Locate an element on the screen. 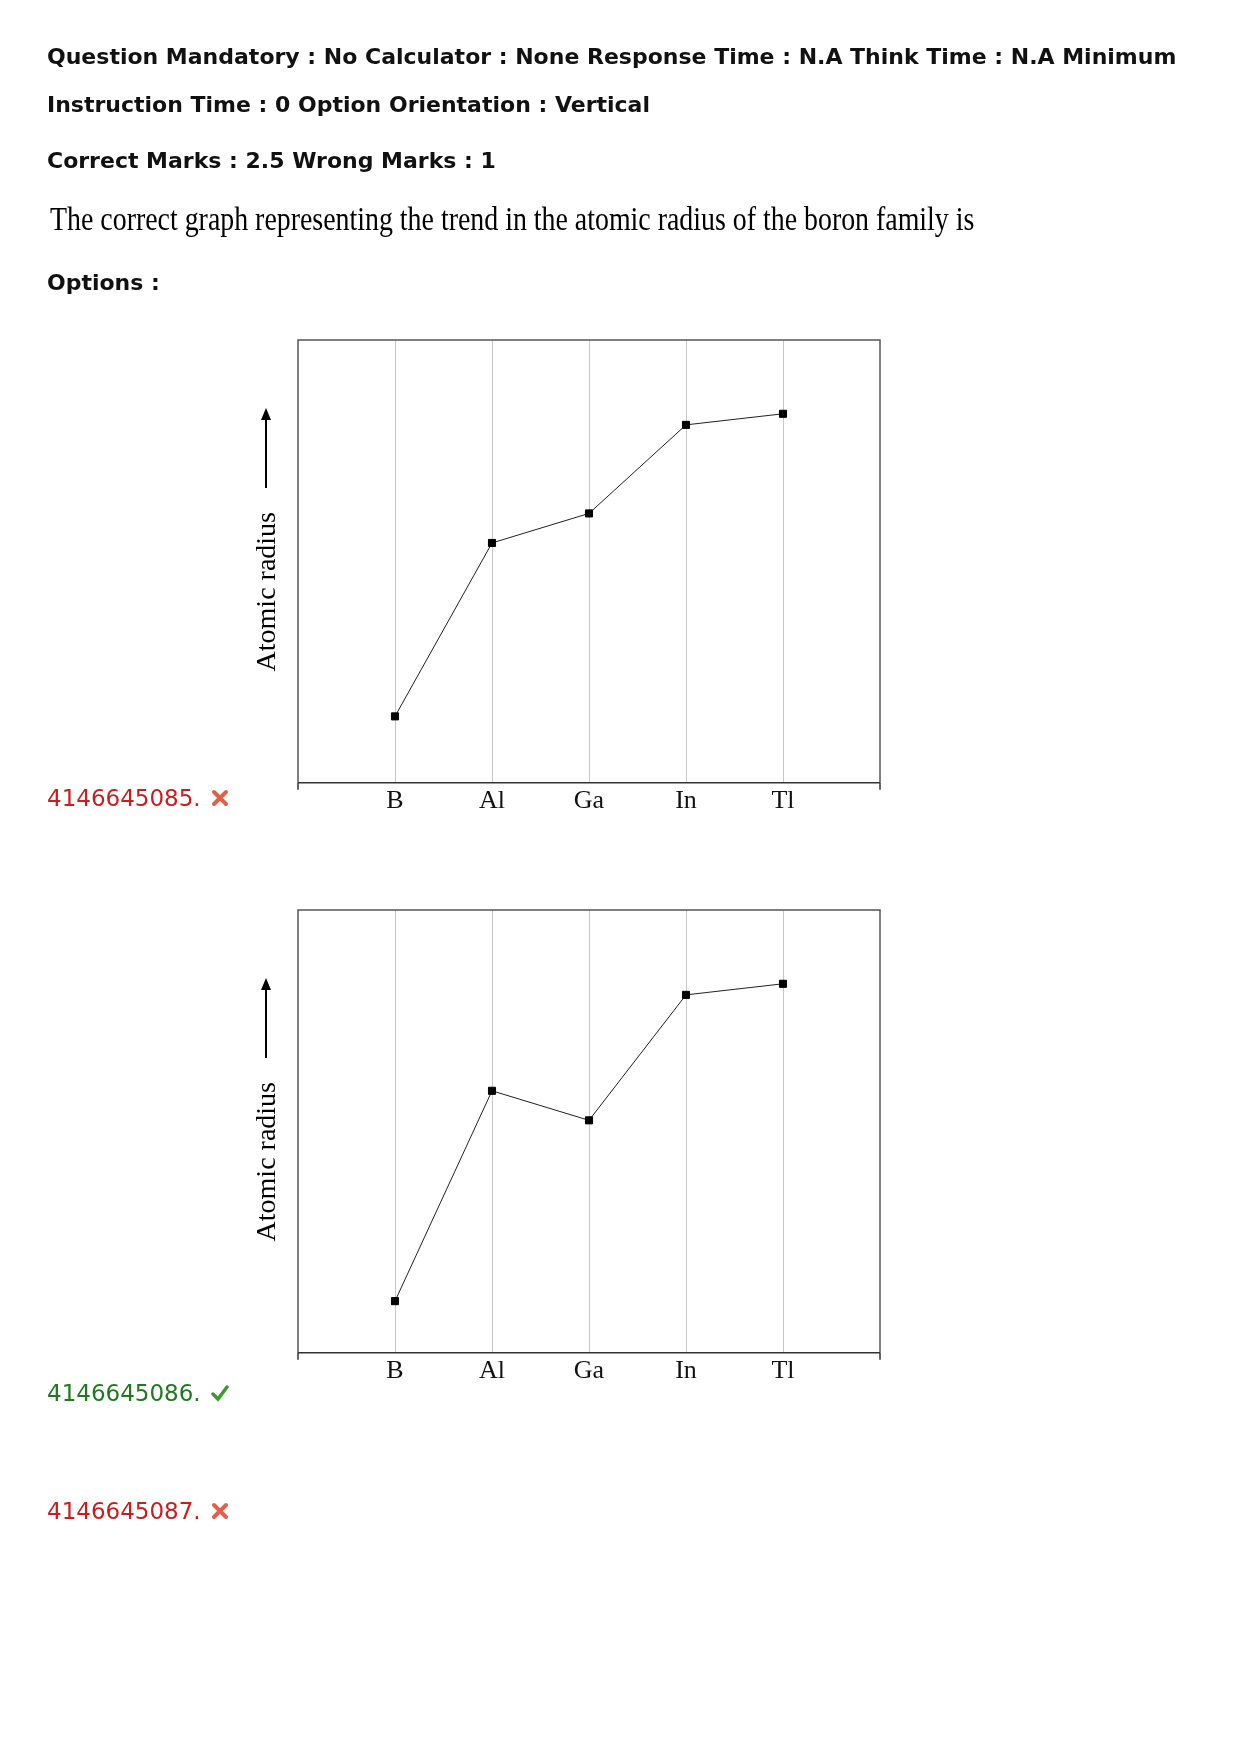 The width and height of the screenshot is (1240, 1755). text: The correct graph representing the trend in the atomic radius of the boron family is is located at coordinates (512, 219).